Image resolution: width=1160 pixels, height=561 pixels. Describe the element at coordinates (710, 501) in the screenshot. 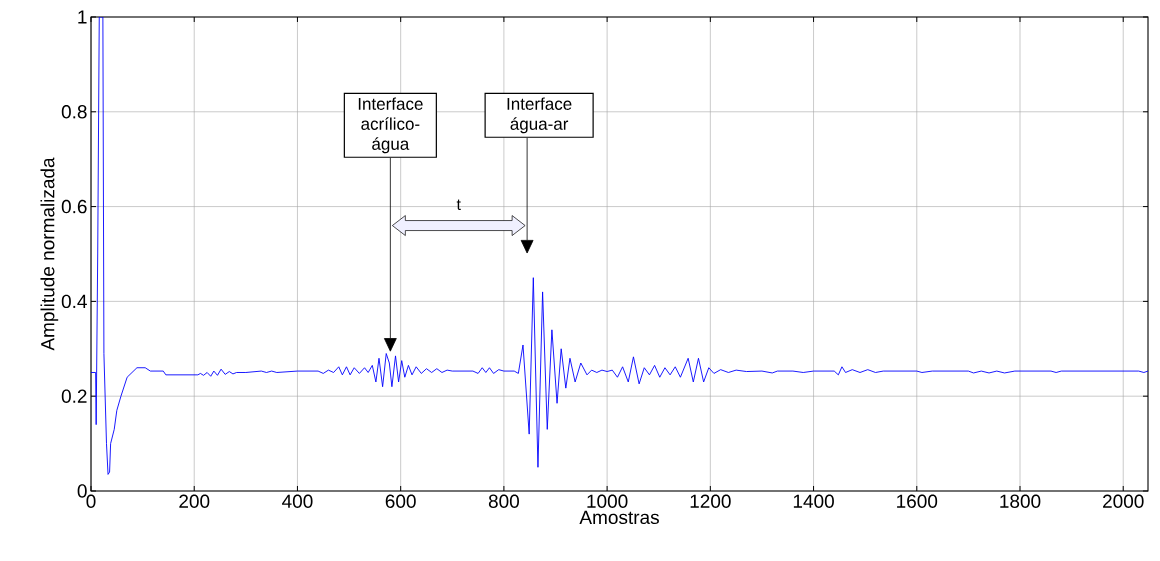

I see `x-tick-label: 1200` at that location.